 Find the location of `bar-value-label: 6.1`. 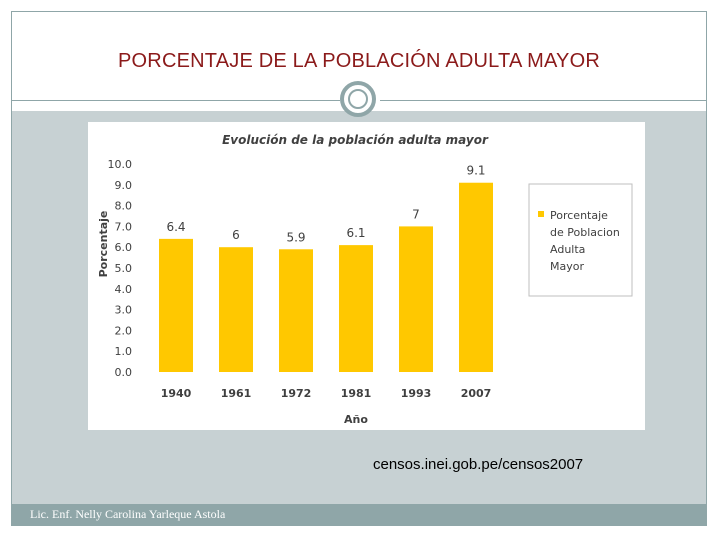

bar-value-label: 6.1 is located at coordinates (355, 233).